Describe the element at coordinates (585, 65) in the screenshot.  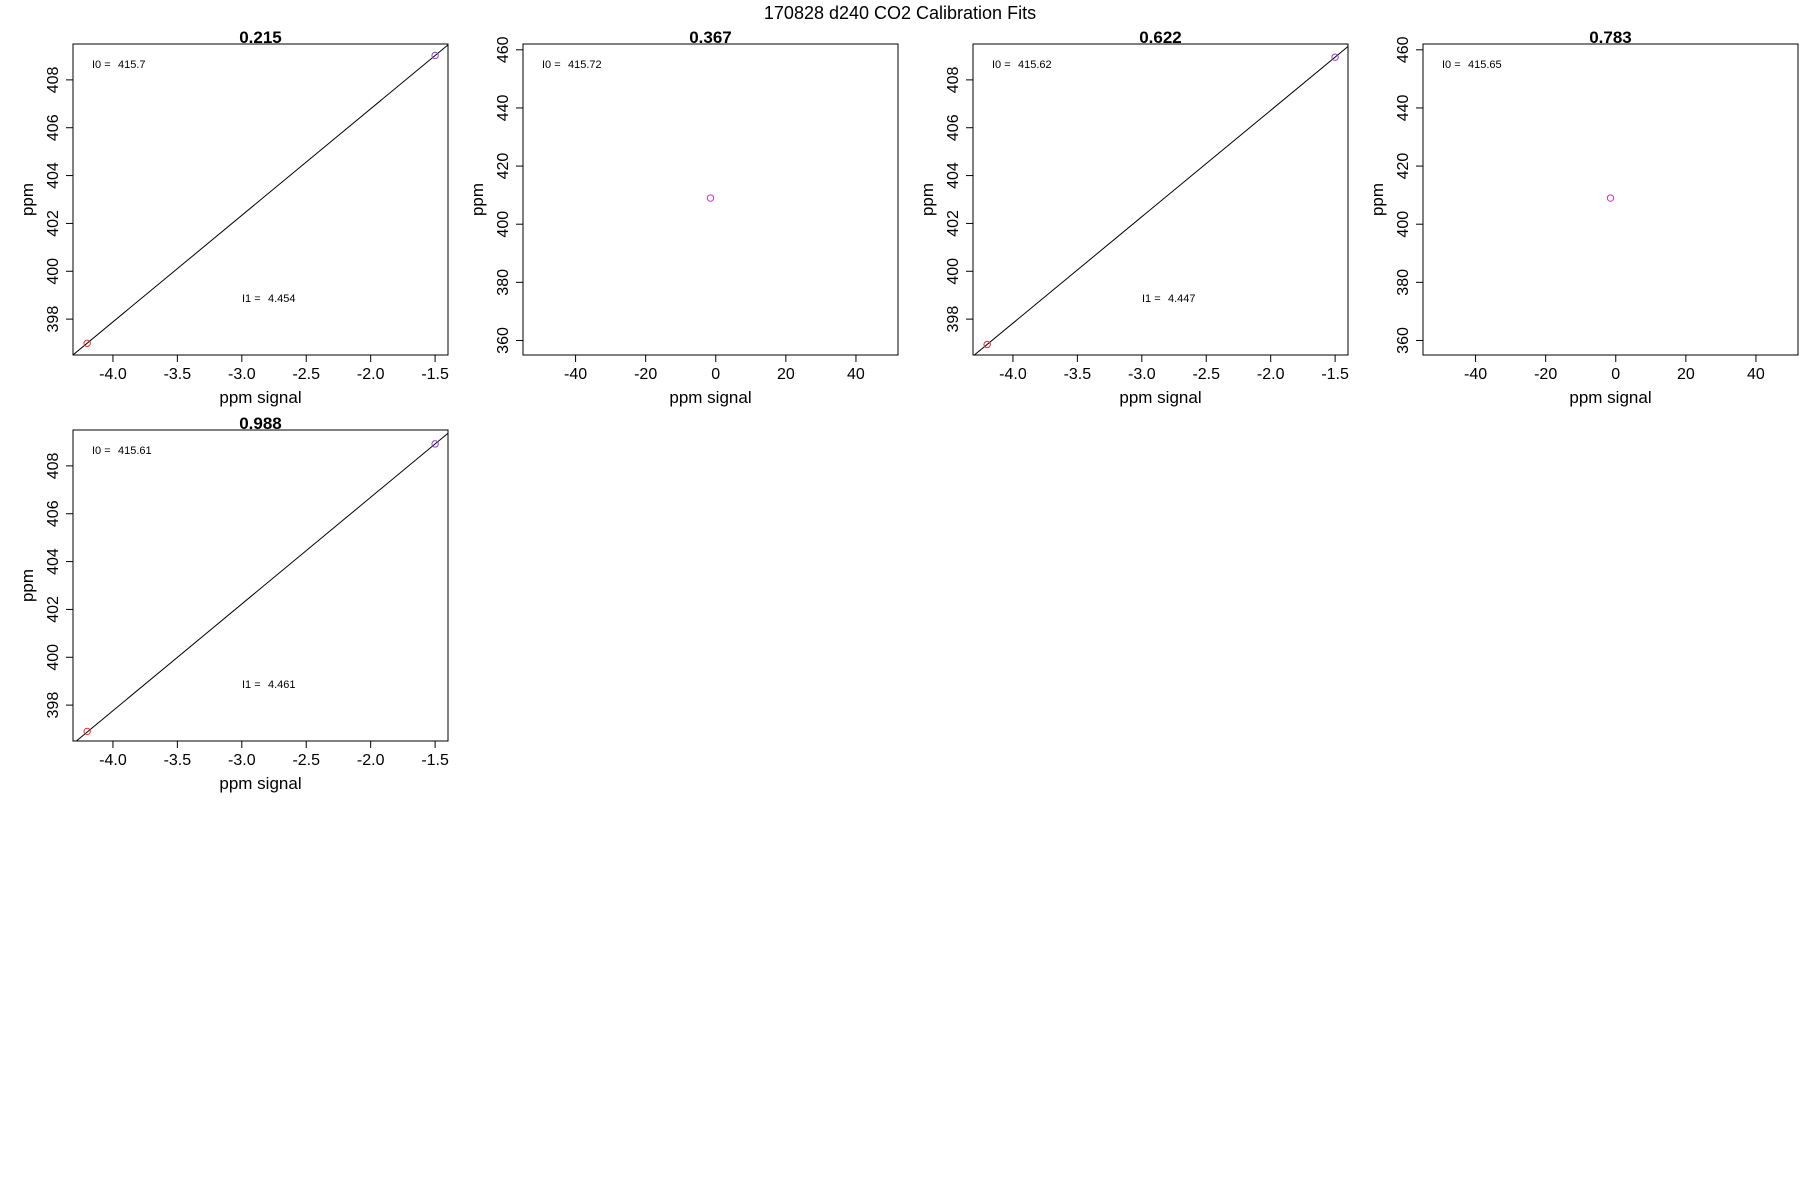
I see `annotation-value: 415.72` at that location.